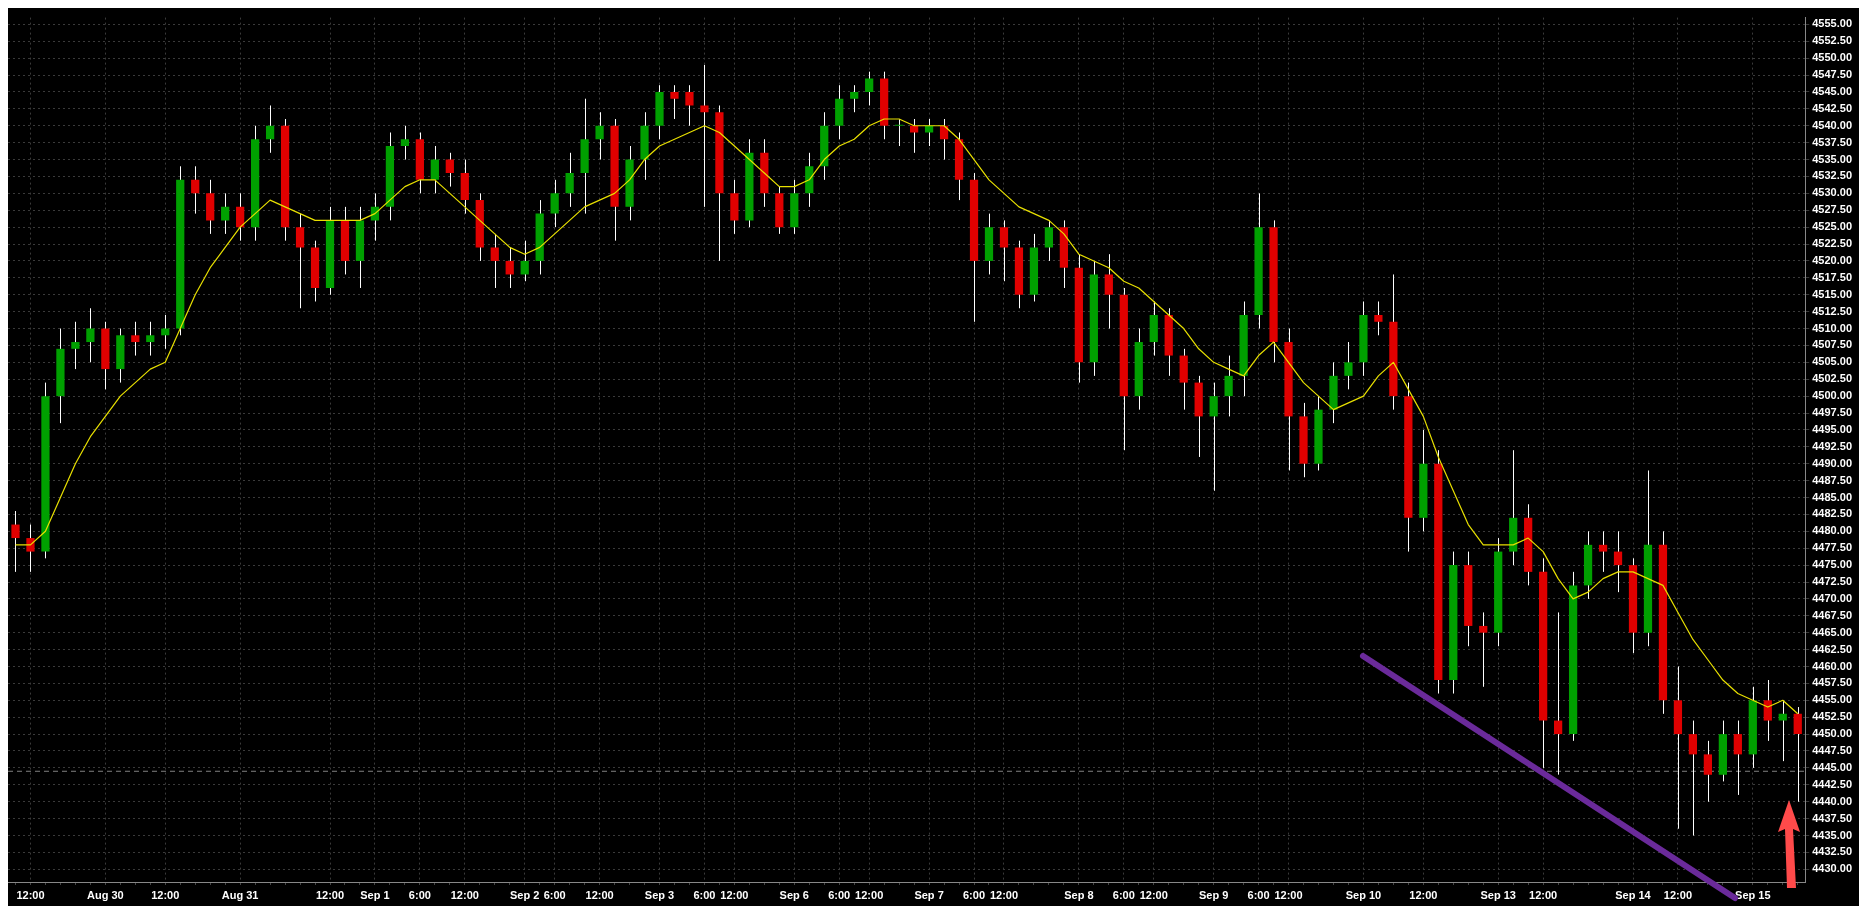 The width and height of the screenshot is (1867, 914). What do you see at coordinates (1832, 310) in the screenshot?
I see `y-tick-label: 4512.50` at bounding box center [1832, 310].